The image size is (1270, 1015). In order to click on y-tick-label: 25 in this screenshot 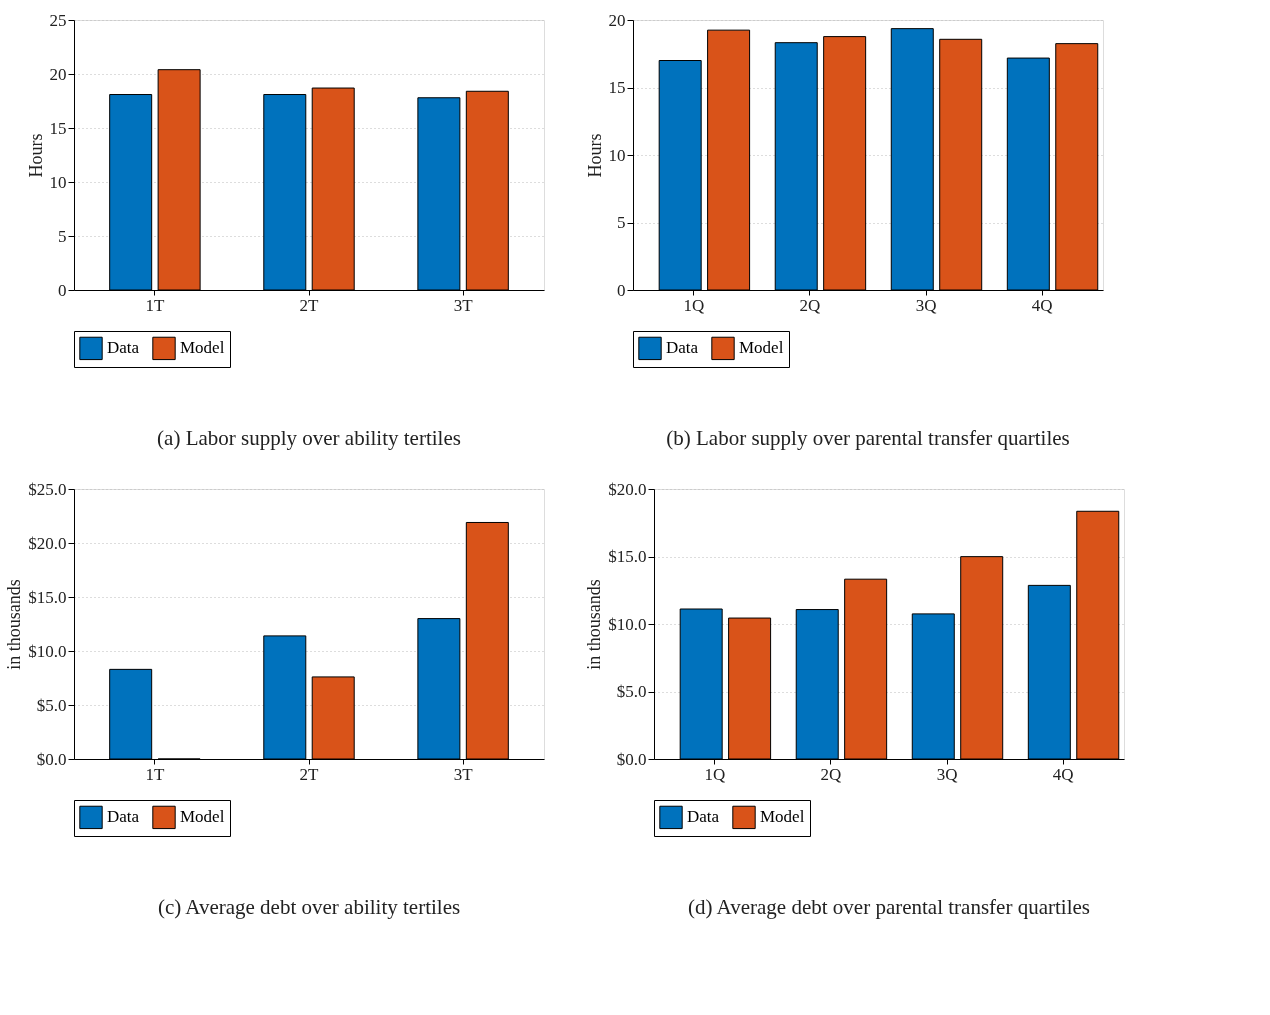, I will do `click(58, 20)`.